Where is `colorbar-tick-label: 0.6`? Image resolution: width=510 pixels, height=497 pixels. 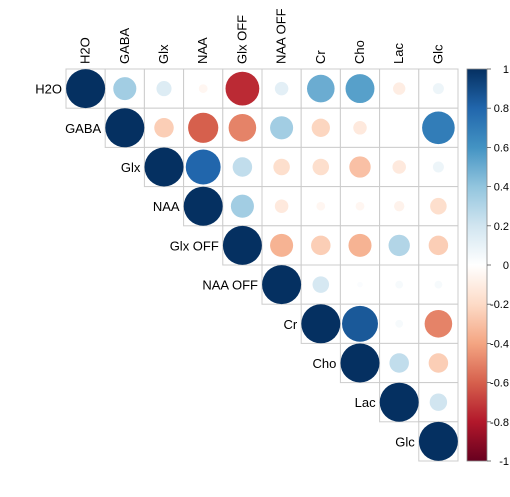
colorbar-tick-label: 0.6 is located at coordinates (501, 148).